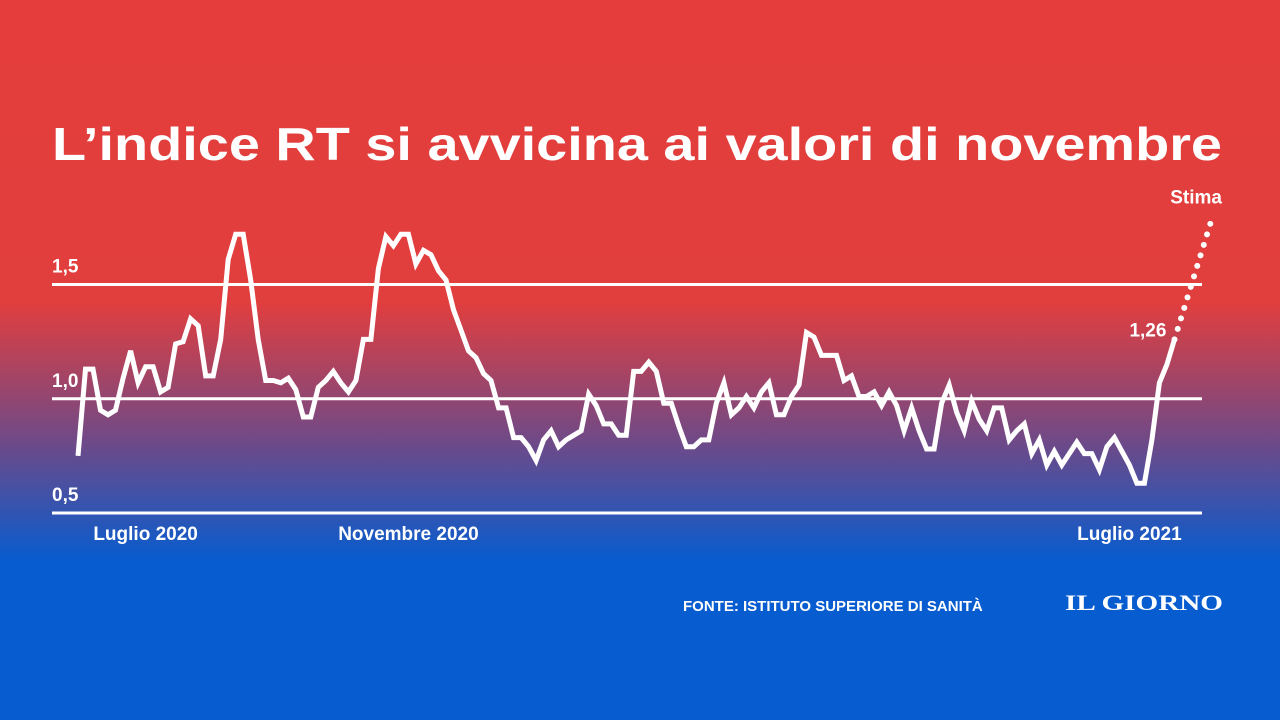  What do you see at coordinates (65, 495) in the screenshot?
I see `y-tick-label: 0,5` at bounding box center [65, 495].